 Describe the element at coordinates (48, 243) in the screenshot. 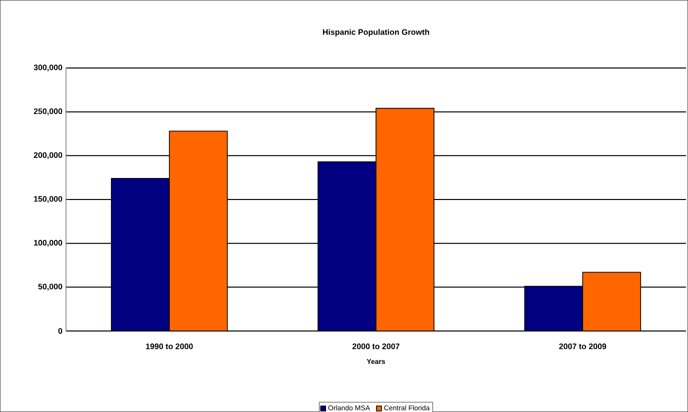

I see `y-tick-label: 100,000` at that location.